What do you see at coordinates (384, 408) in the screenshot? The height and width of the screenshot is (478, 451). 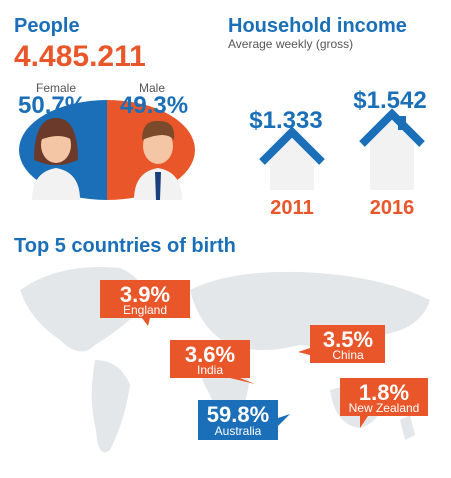 I see `country-name: New Zealand` at bounding box center [384, 408].